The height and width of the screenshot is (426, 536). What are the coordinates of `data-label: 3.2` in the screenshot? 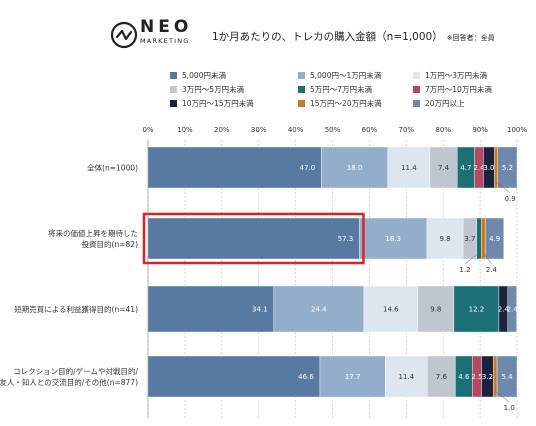 It's located at (487, 377).